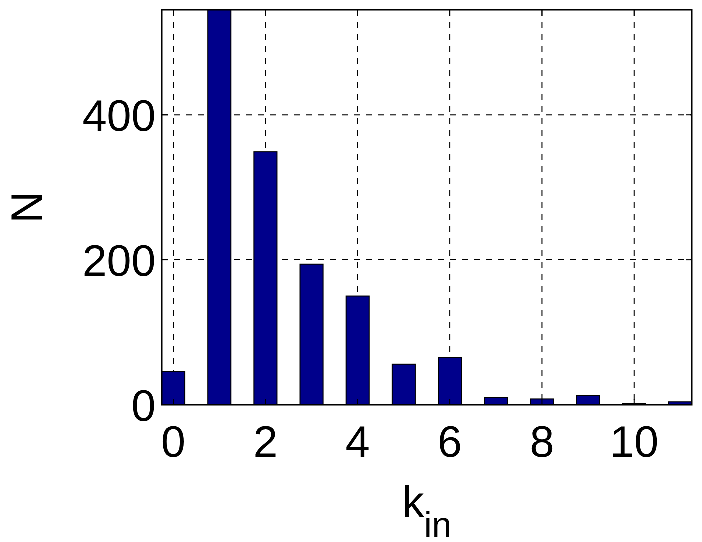  What do you see at coordinates (119, 117) in the screenshot?
I see `y-tick-label: 400` at bounding box center [119, 117].